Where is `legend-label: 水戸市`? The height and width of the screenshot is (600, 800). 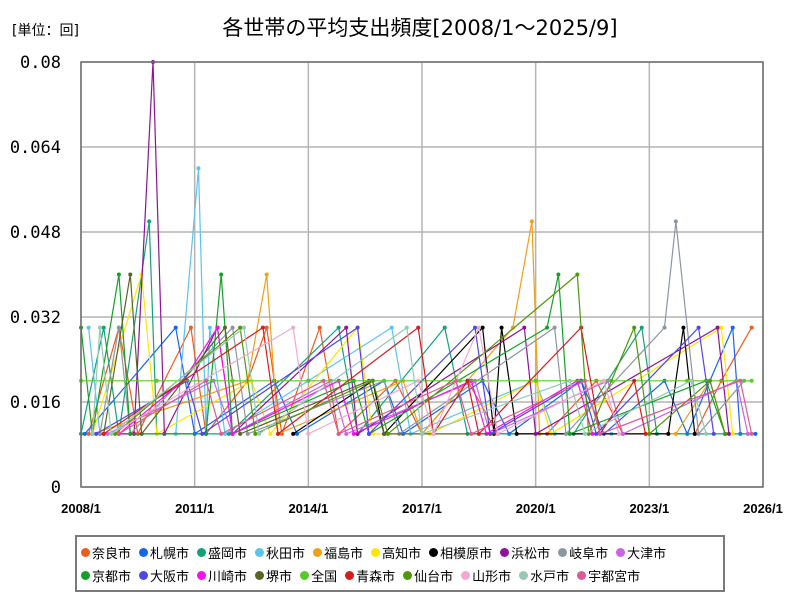 legend-label: 水戸市 is located at coordinates (550, 577).